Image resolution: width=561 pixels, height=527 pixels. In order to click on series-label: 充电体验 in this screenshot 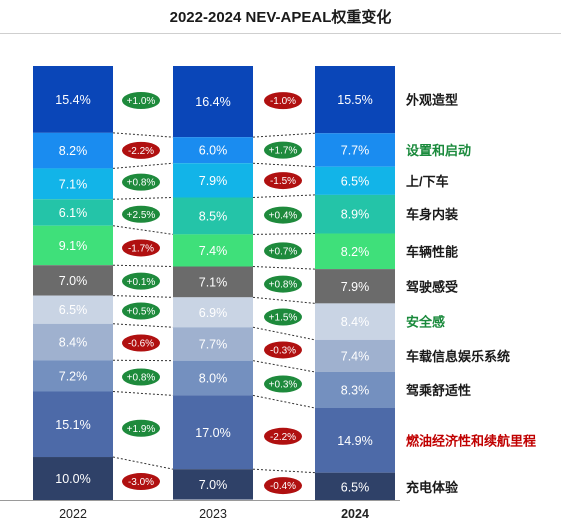, I will do `click(432, 487)`.